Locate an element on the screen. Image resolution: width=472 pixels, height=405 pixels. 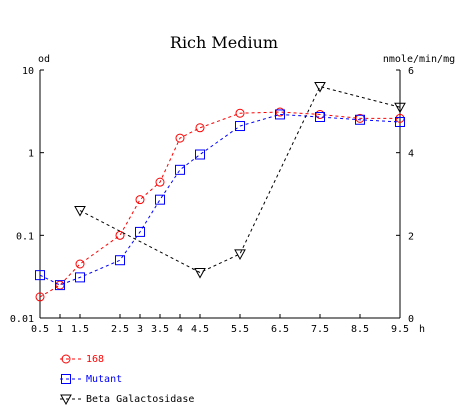
legend-entry: 168 is located at coordinates (82, 359).